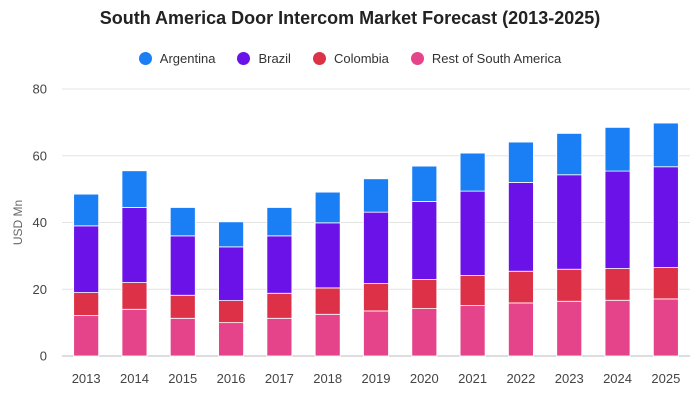 This screenshot has height=400, width=700. Describe the element at coordinates (327, 255) in the screenshot. I see `bar-brazil-2018` at that location.